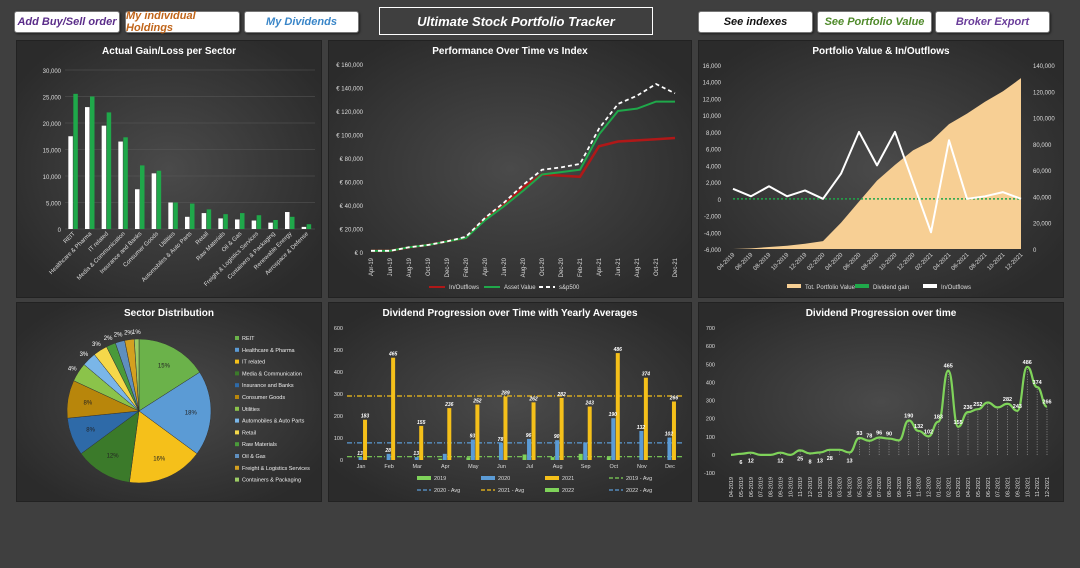  Describe the element at coordinates (614, 467) in the screenshot. I see `x-tick-label: Oct` at that location.